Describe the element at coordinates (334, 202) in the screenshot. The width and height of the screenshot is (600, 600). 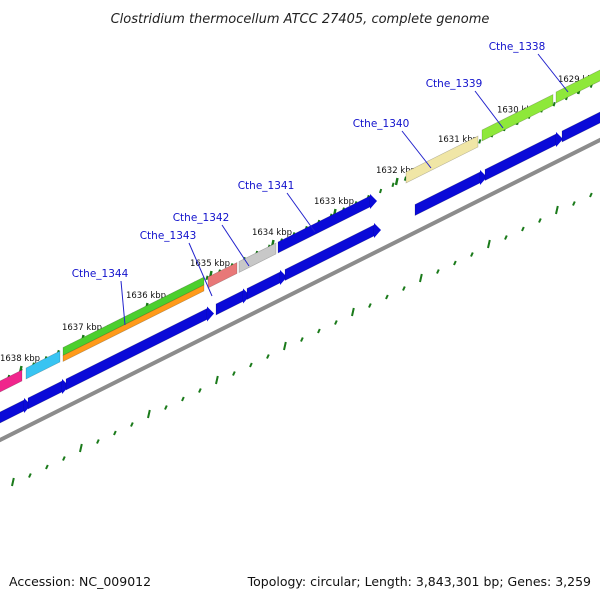
I see `kbp-label: 1633 kbp` at that location.